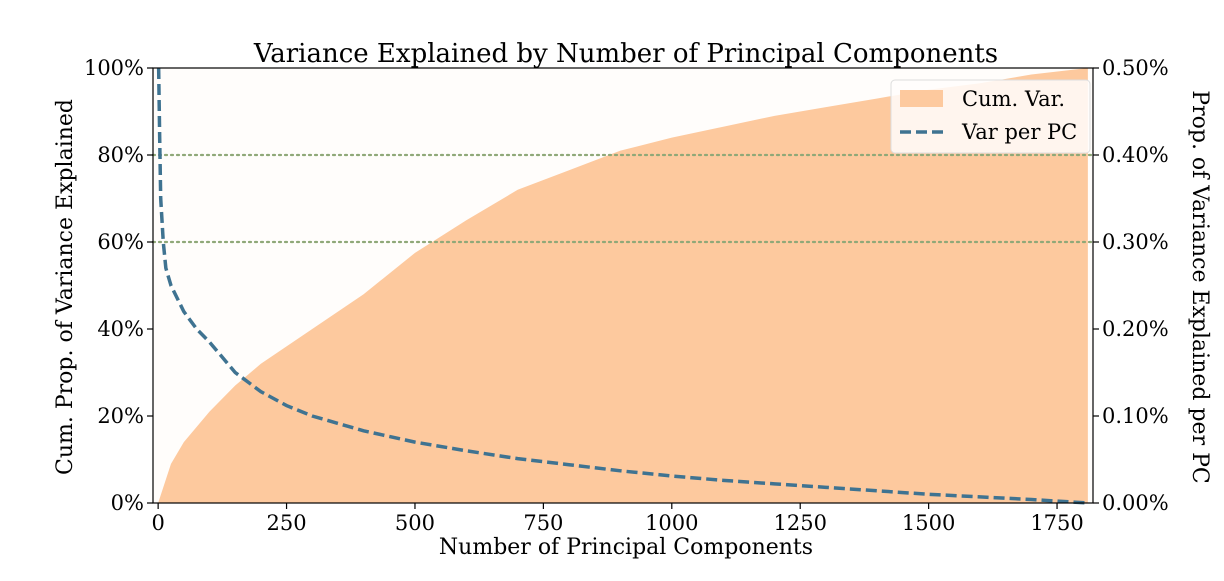 This screenshot has height=581, width=1224. What do you see at coordinates (157, 523) in the screenshot?
I see `x-tick-label: 0` at bounding box center [157, 523].